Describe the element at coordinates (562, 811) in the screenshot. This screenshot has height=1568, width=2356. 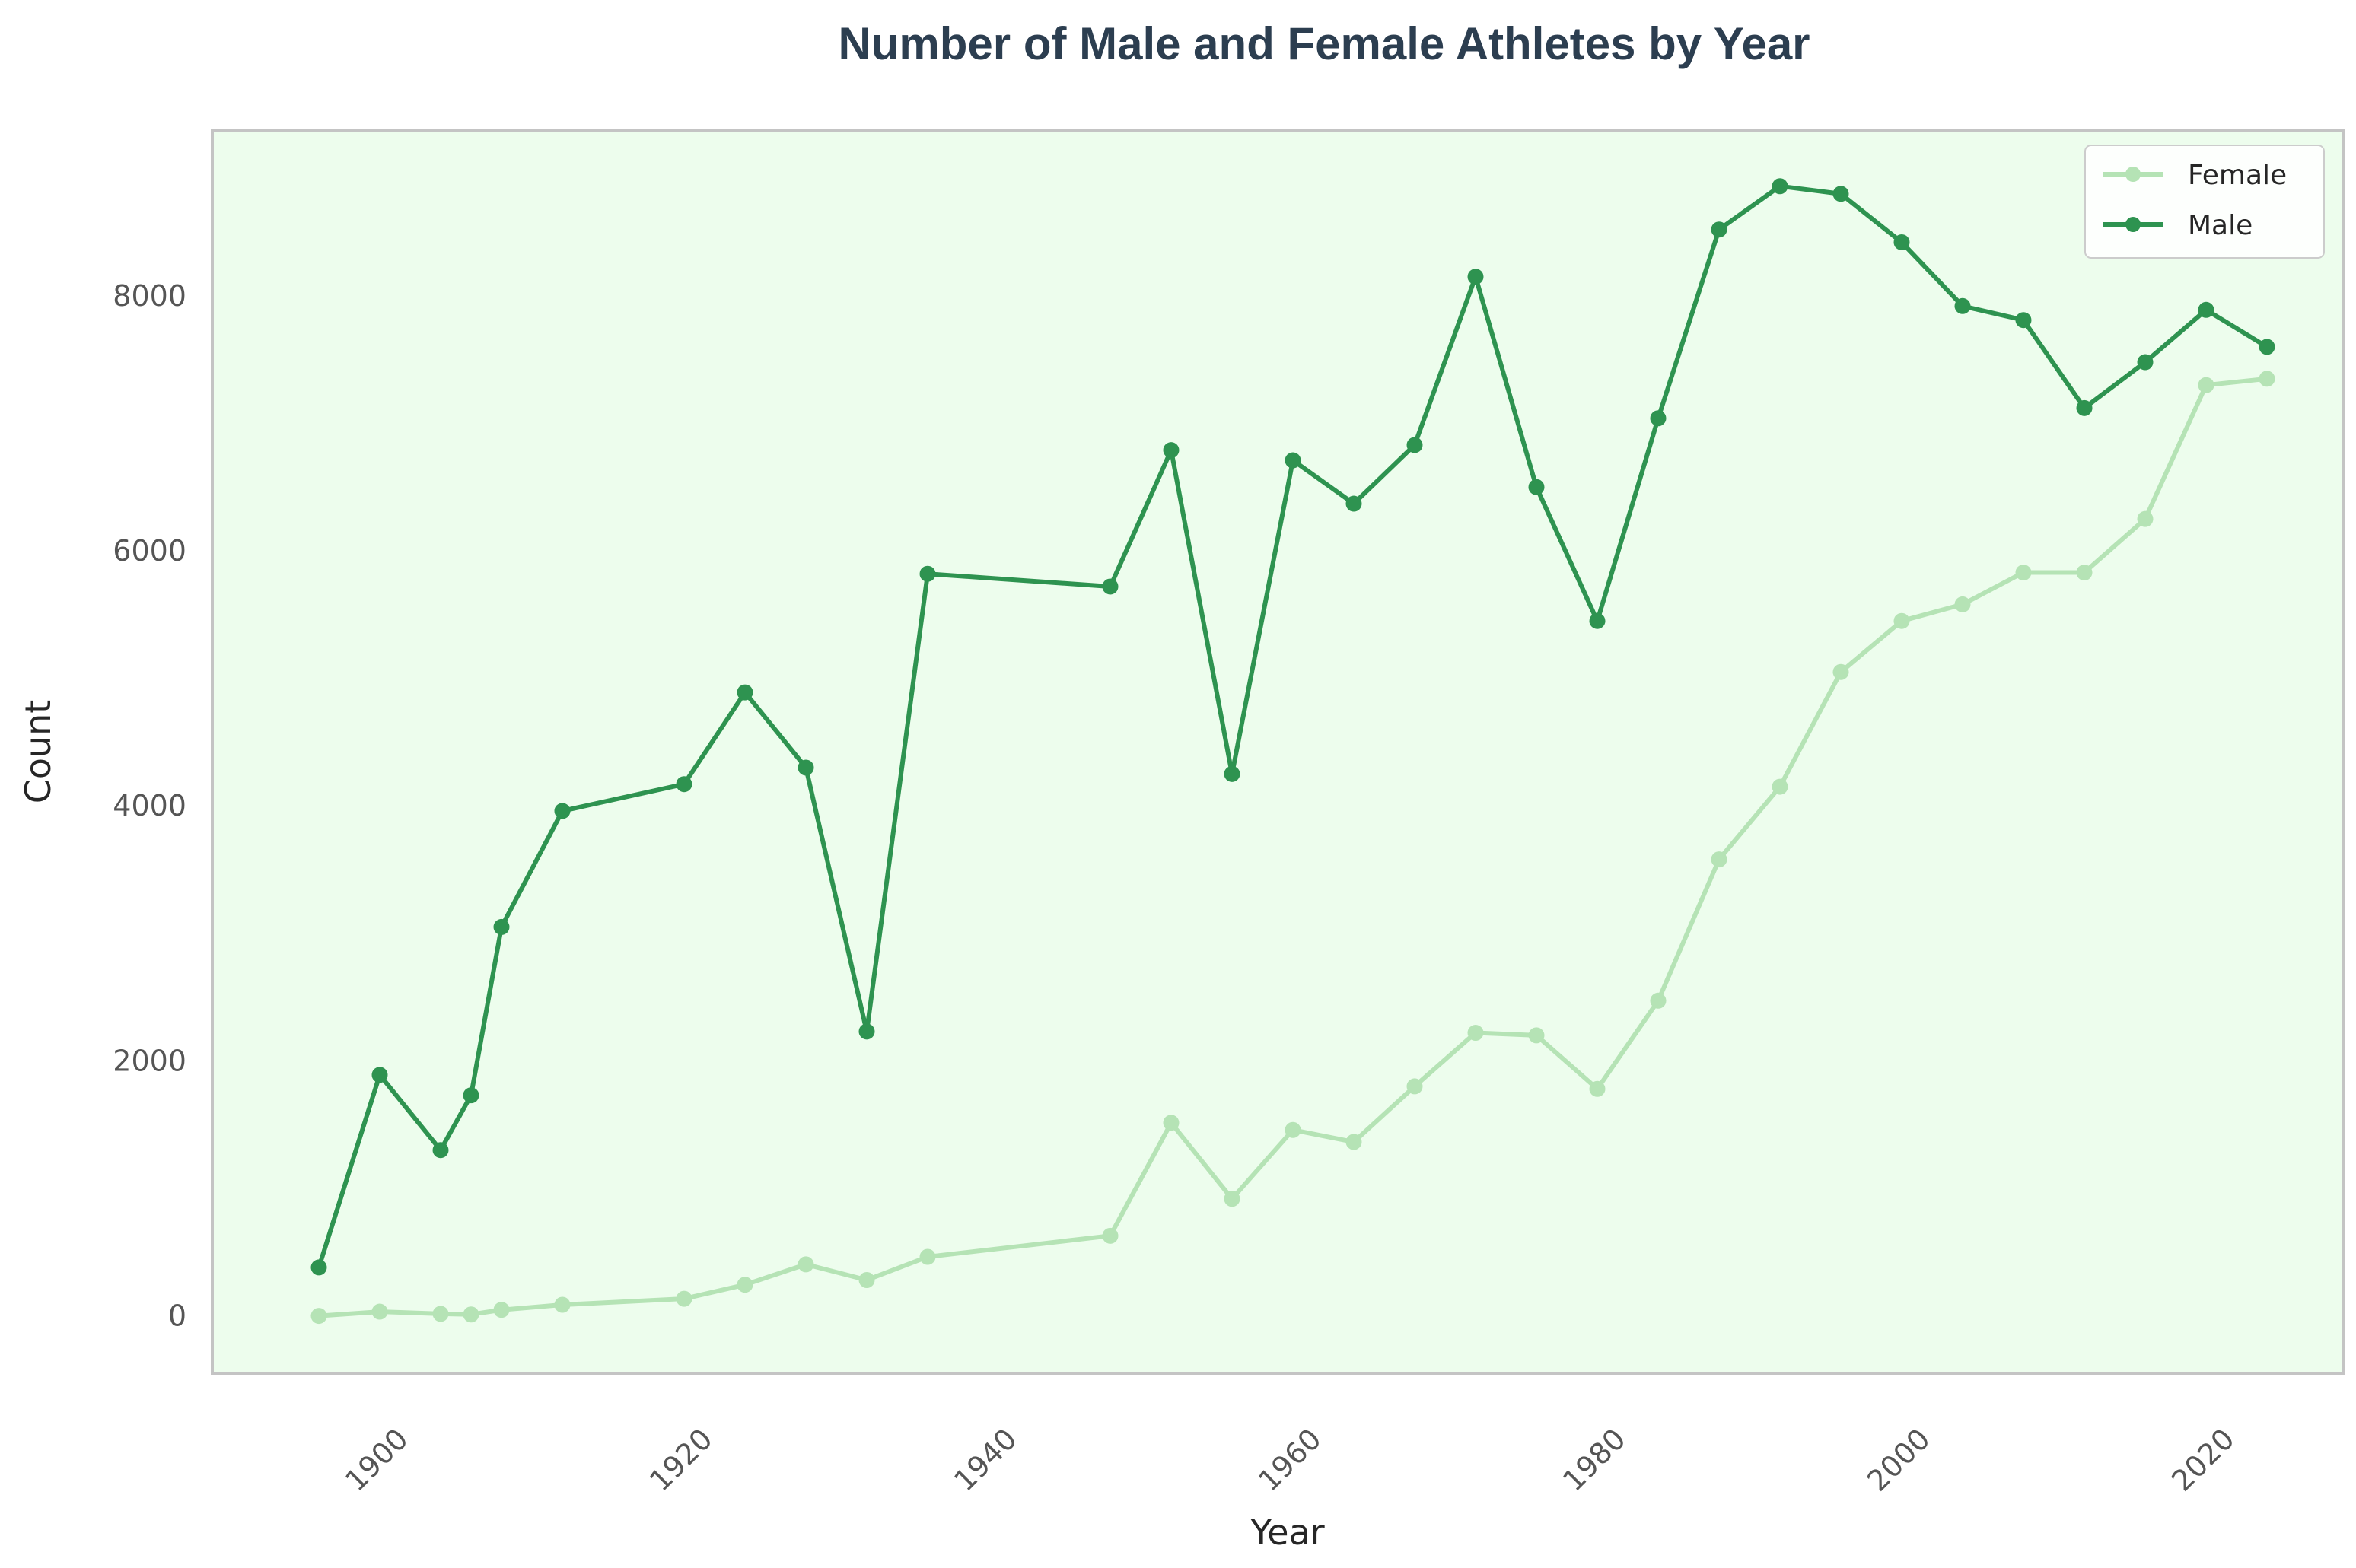
I see `data-point-male-1912` at that location.